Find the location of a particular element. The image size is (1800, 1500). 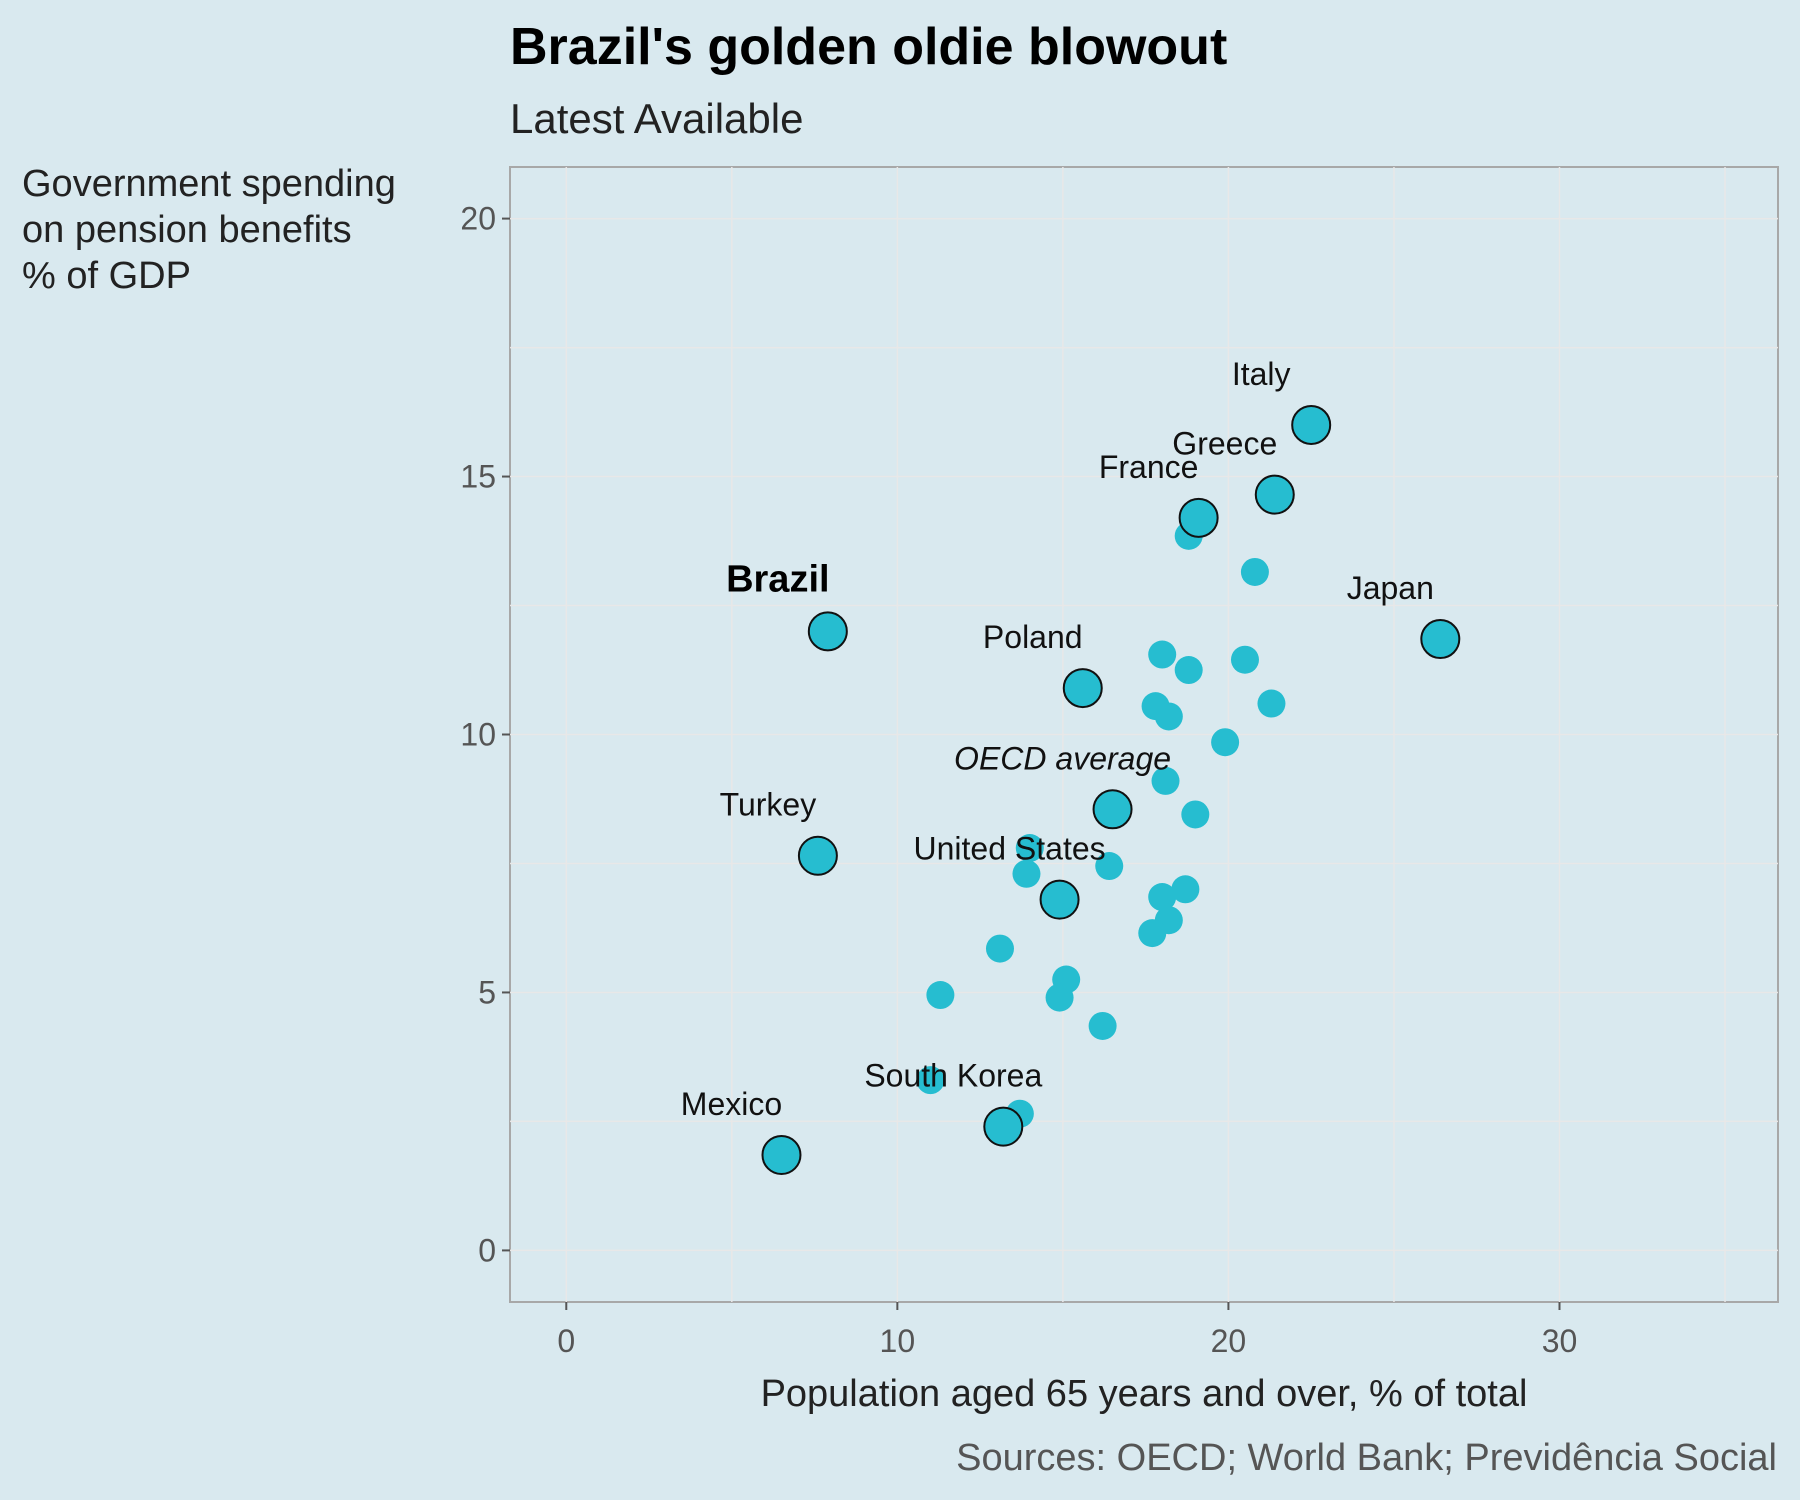

x-tick-label: 30 is located at coordinates (1560, 1341).